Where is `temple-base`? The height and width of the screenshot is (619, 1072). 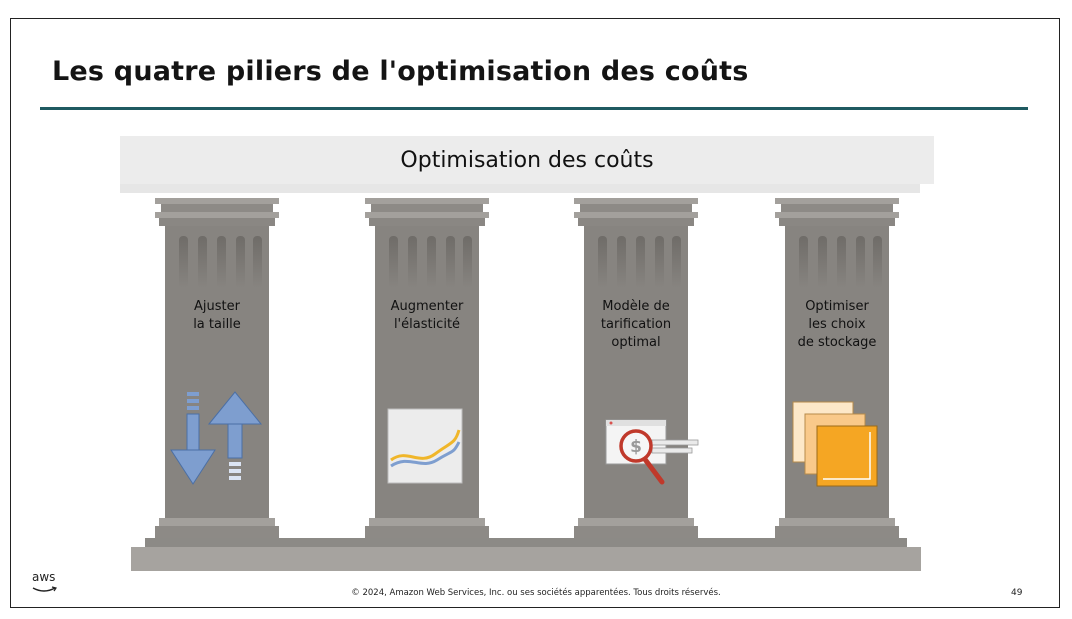
temple-base is located at coordinates (526, 559).